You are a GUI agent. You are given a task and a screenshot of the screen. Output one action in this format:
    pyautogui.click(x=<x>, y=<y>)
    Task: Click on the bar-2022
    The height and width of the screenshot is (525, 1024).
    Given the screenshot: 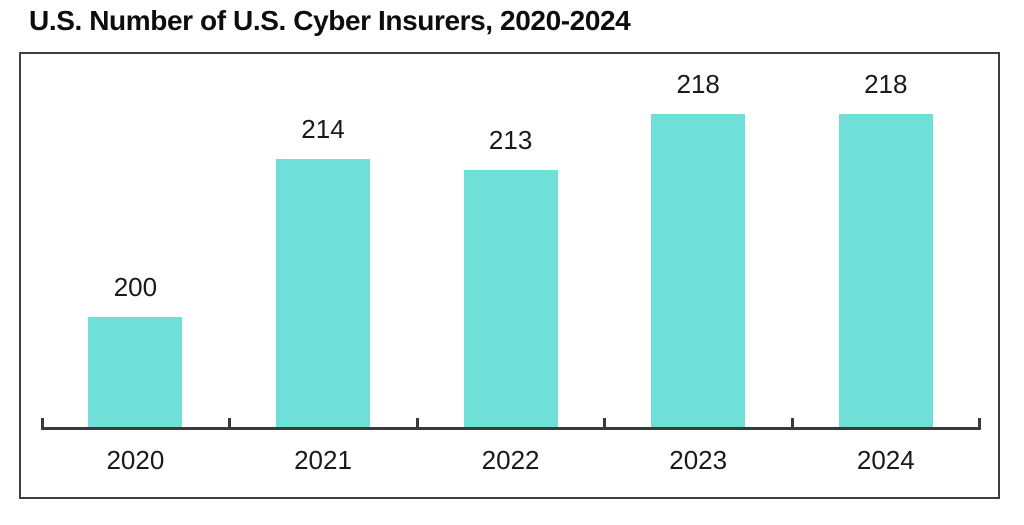 What is the action you would take?
    pyautogui.click(x=510, y=300)
    